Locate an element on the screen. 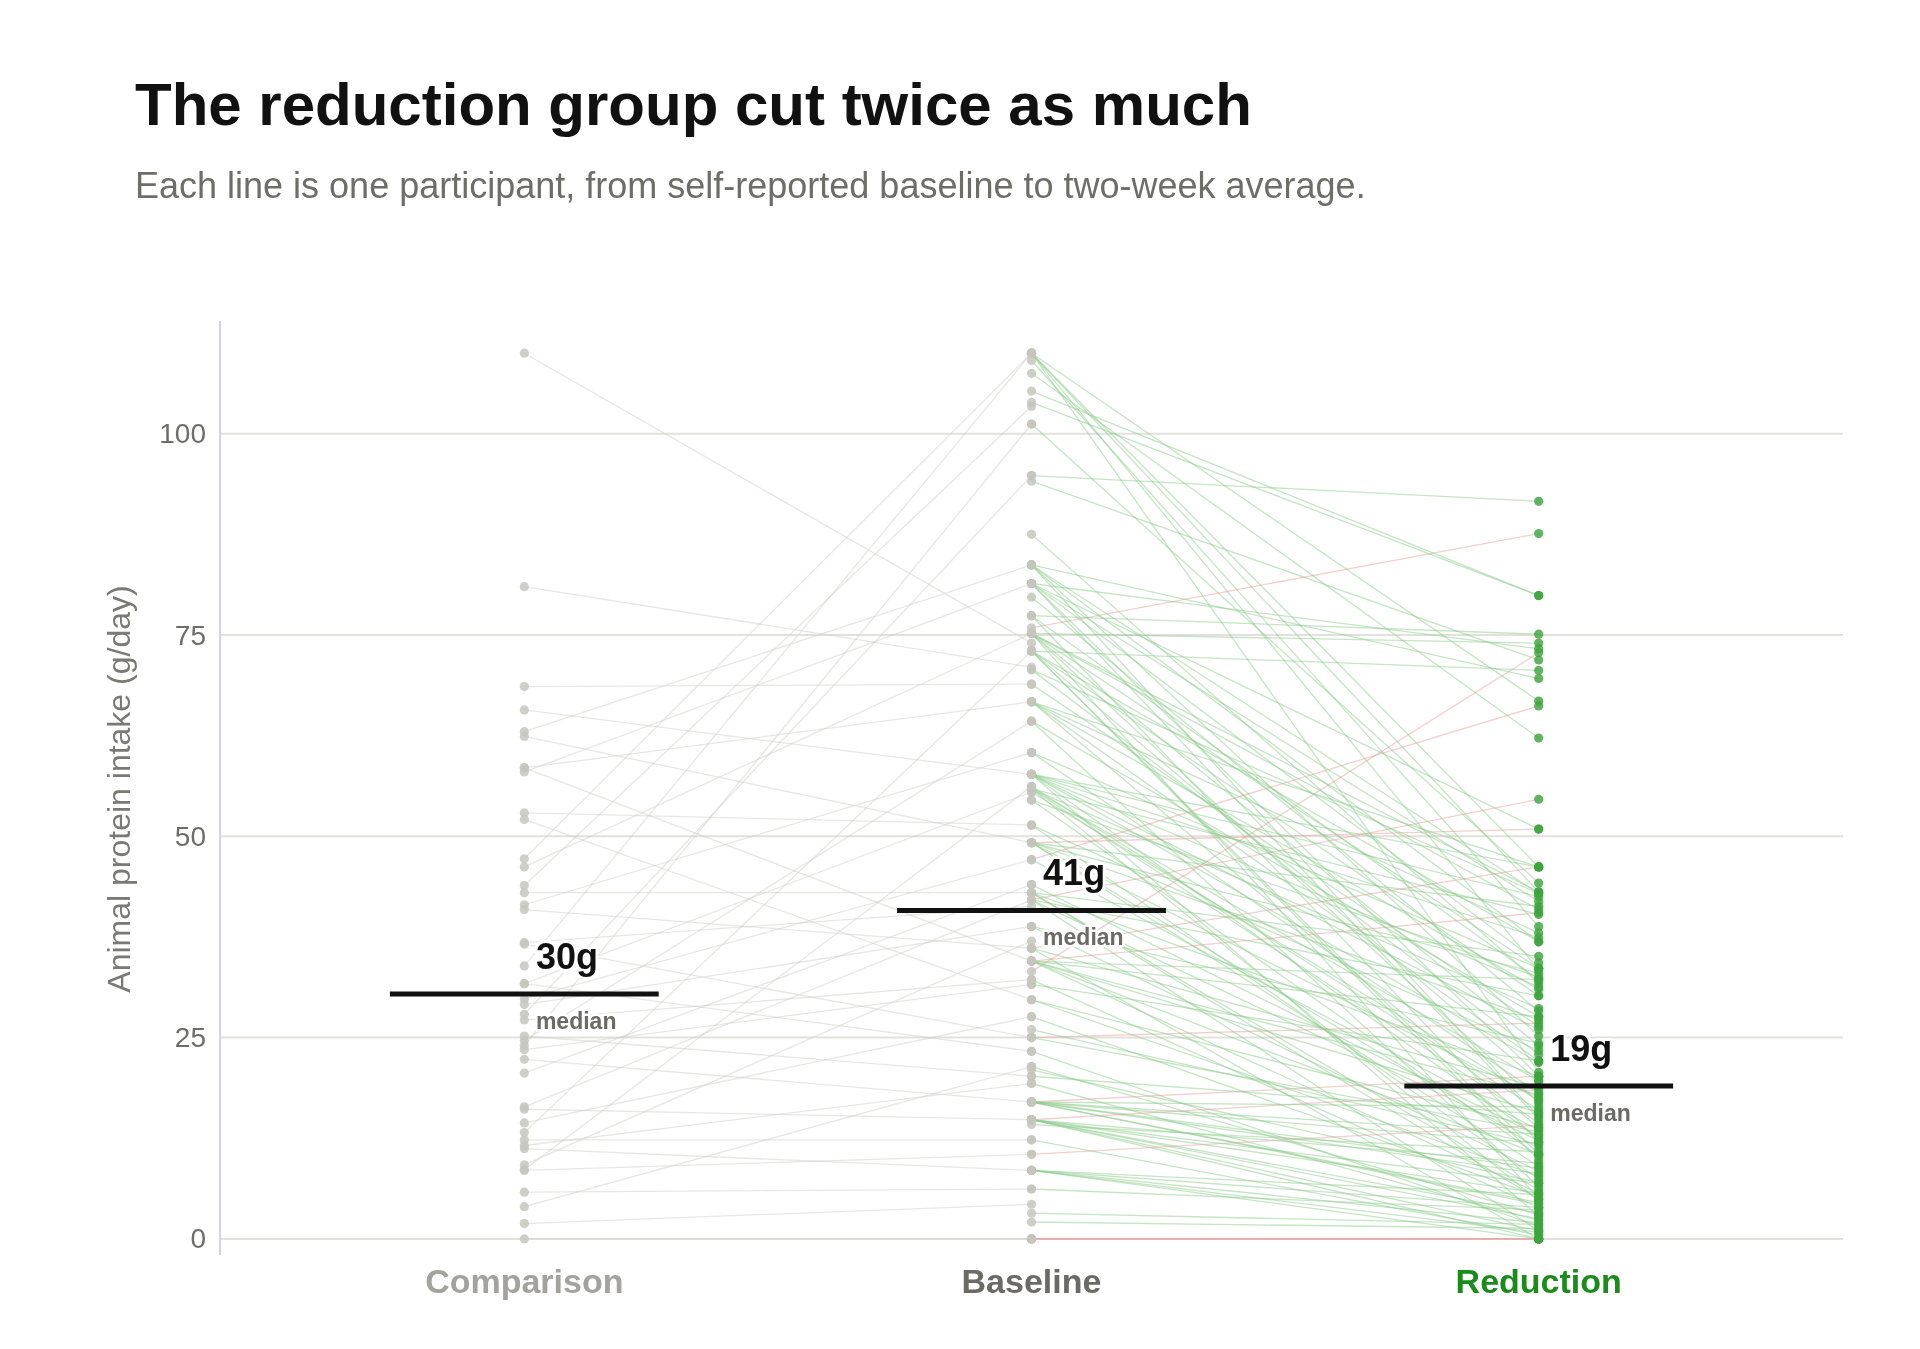  annotation: 19g is located at coordinates (1581, 1048).